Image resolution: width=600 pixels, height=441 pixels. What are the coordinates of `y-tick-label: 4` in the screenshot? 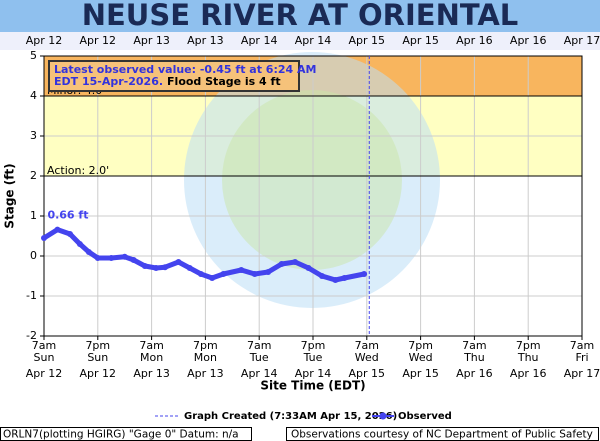 It's located at (33, 95).